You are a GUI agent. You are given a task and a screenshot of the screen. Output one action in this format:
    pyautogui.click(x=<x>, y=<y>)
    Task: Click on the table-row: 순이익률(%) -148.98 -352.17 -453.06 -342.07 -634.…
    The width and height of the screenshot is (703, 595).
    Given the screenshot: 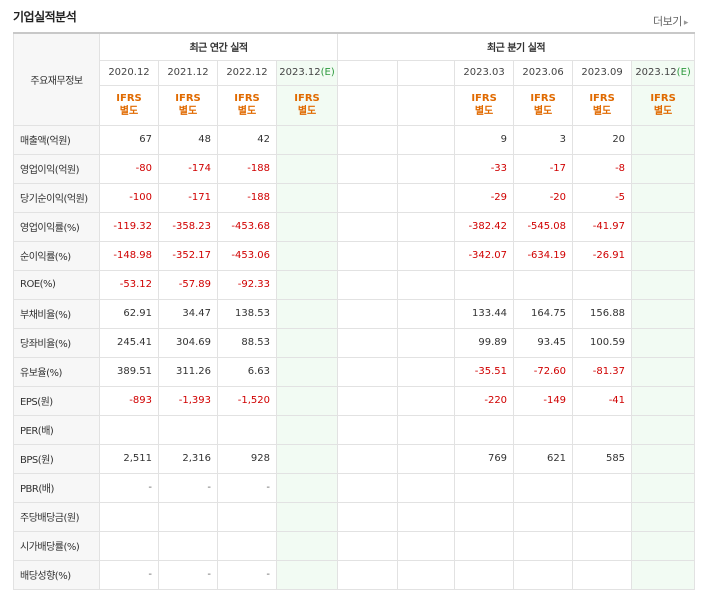 What is the action you would take?
    pyautogui.click(x=354, y=255)
    